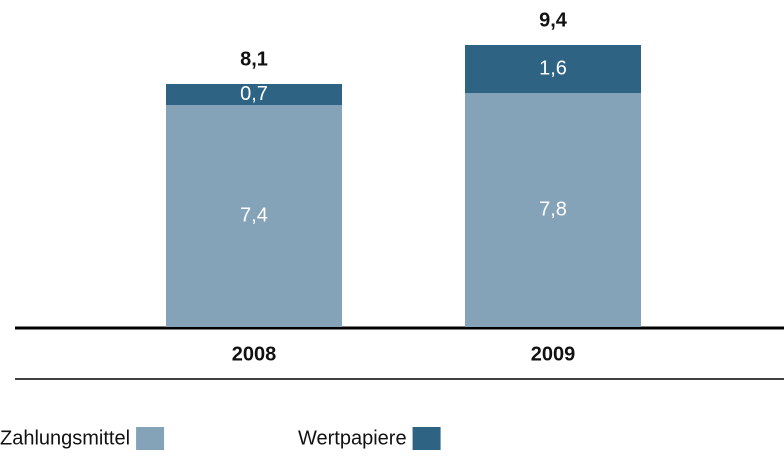 Image resolution: width=784 pixels, height=457 pixels. What do you see at coordinates (65, 438) in the screenshot?
I see `legend-label: Zahlungsmittel` at bounding box center [65, 438].